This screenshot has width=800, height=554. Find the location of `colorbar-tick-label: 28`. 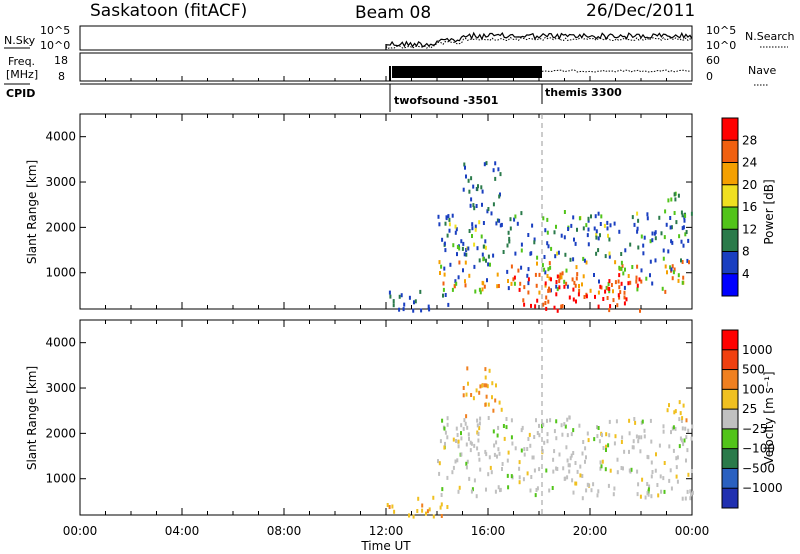

colorbar-tick-label: 28 is located at coordinates (749, 140).